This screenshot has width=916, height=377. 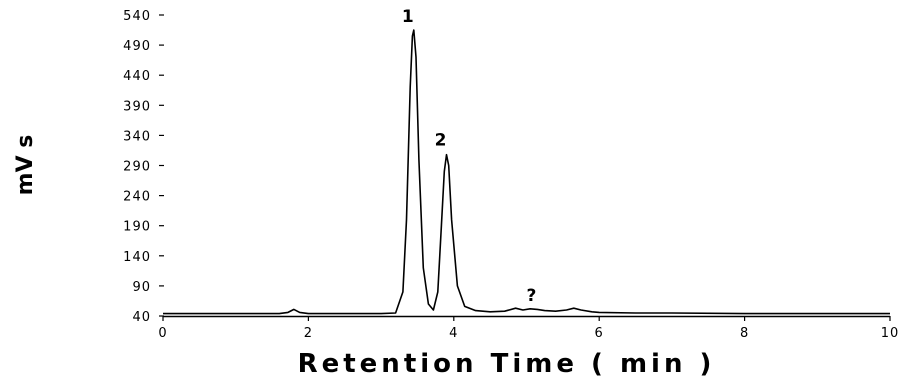 I want to click on peak-label: ?, so click(x=531, y=296).